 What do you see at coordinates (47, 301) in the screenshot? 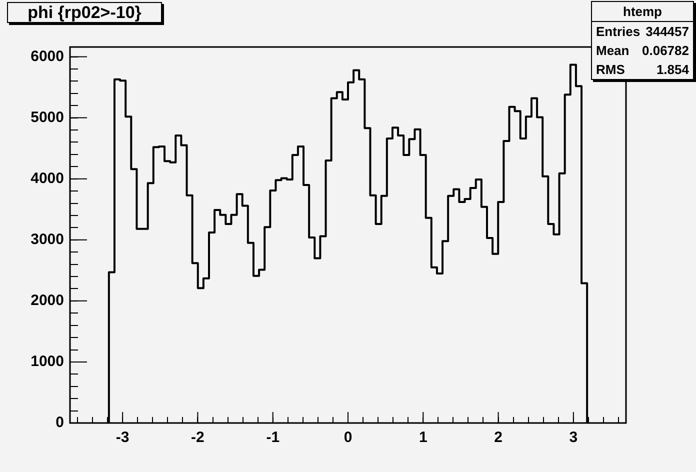
I see `y-tick-label: 2000` at bounding box center [47, 301].